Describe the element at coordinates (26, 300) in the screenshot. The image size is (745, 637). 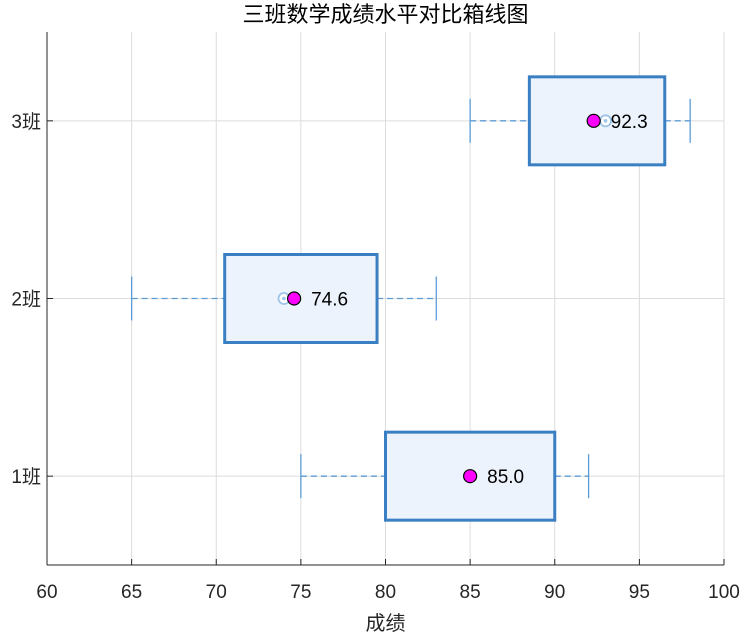
I see `y-tick-label: 2班` at that location.